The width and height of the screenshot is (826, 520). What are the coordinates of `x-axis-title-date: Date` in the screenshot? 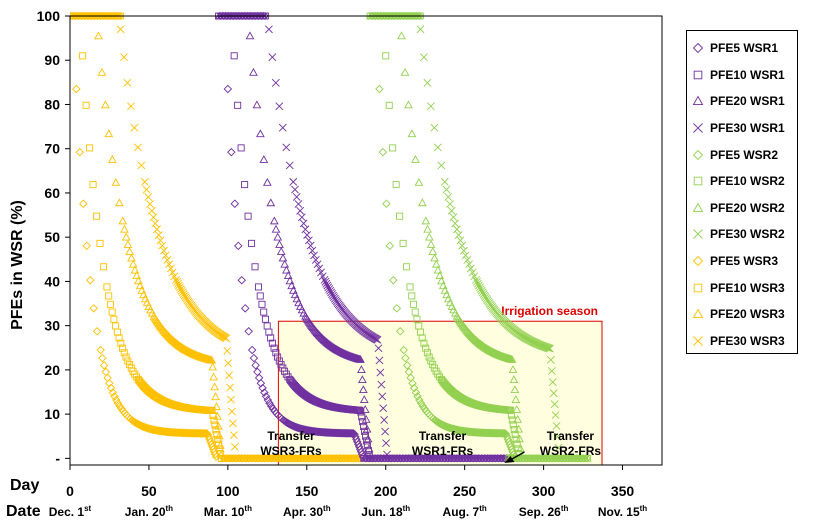 It's located at (23, 511).